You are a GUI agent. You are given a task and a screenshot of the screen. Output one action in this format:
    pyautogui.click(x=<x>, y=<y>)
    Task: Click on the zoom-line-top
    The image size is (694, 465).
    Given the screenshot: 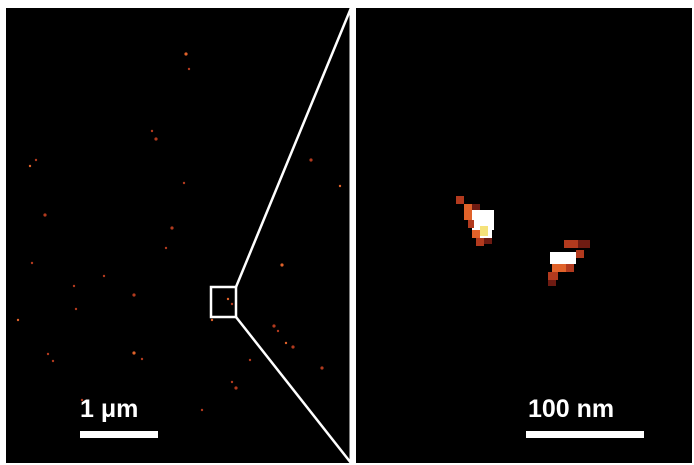 What is the action you would take?
    pyautogui.click(x=293, y=147)
    